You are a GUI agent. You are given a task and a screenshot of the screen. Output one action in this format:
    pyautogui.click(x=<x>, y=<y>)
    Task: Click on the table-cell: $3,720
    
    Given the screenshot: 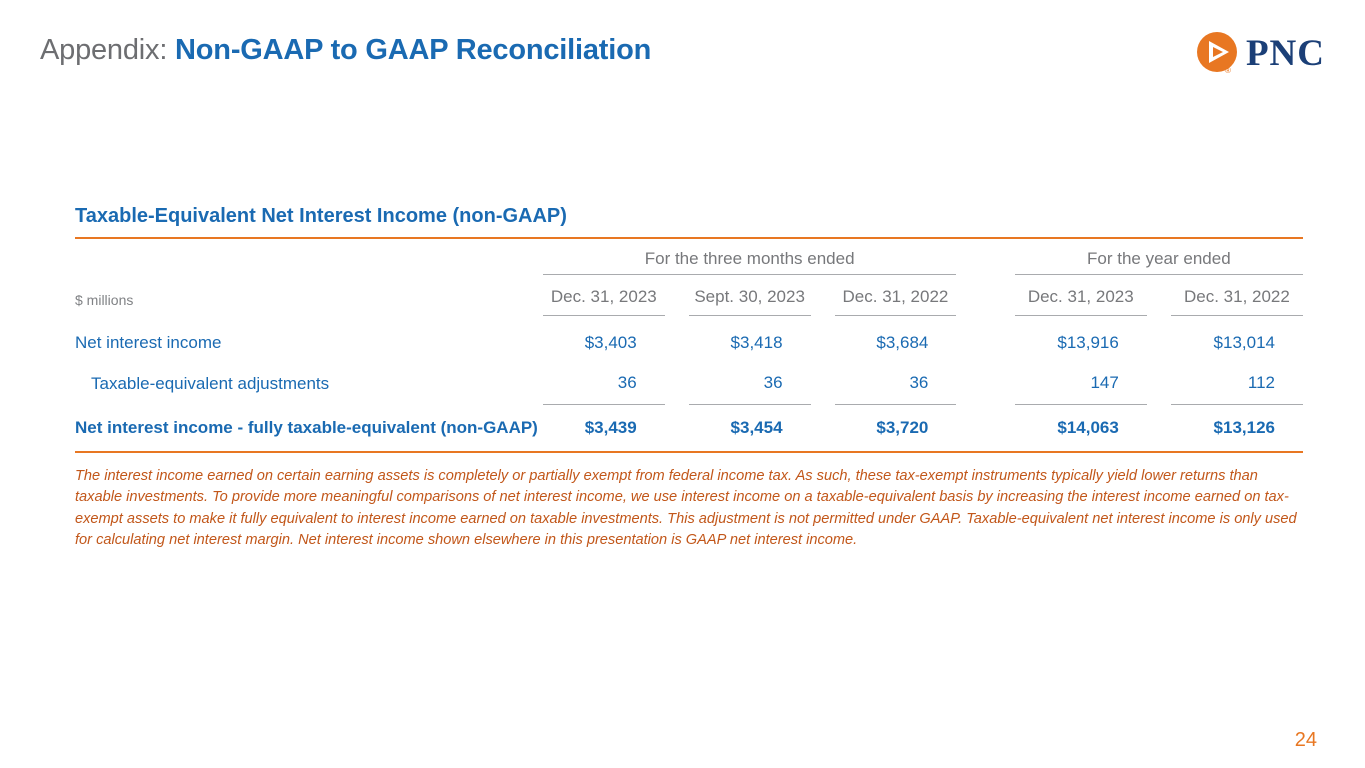 What is the action you would take?
    pyautogui.click(x=902, y=427)
    